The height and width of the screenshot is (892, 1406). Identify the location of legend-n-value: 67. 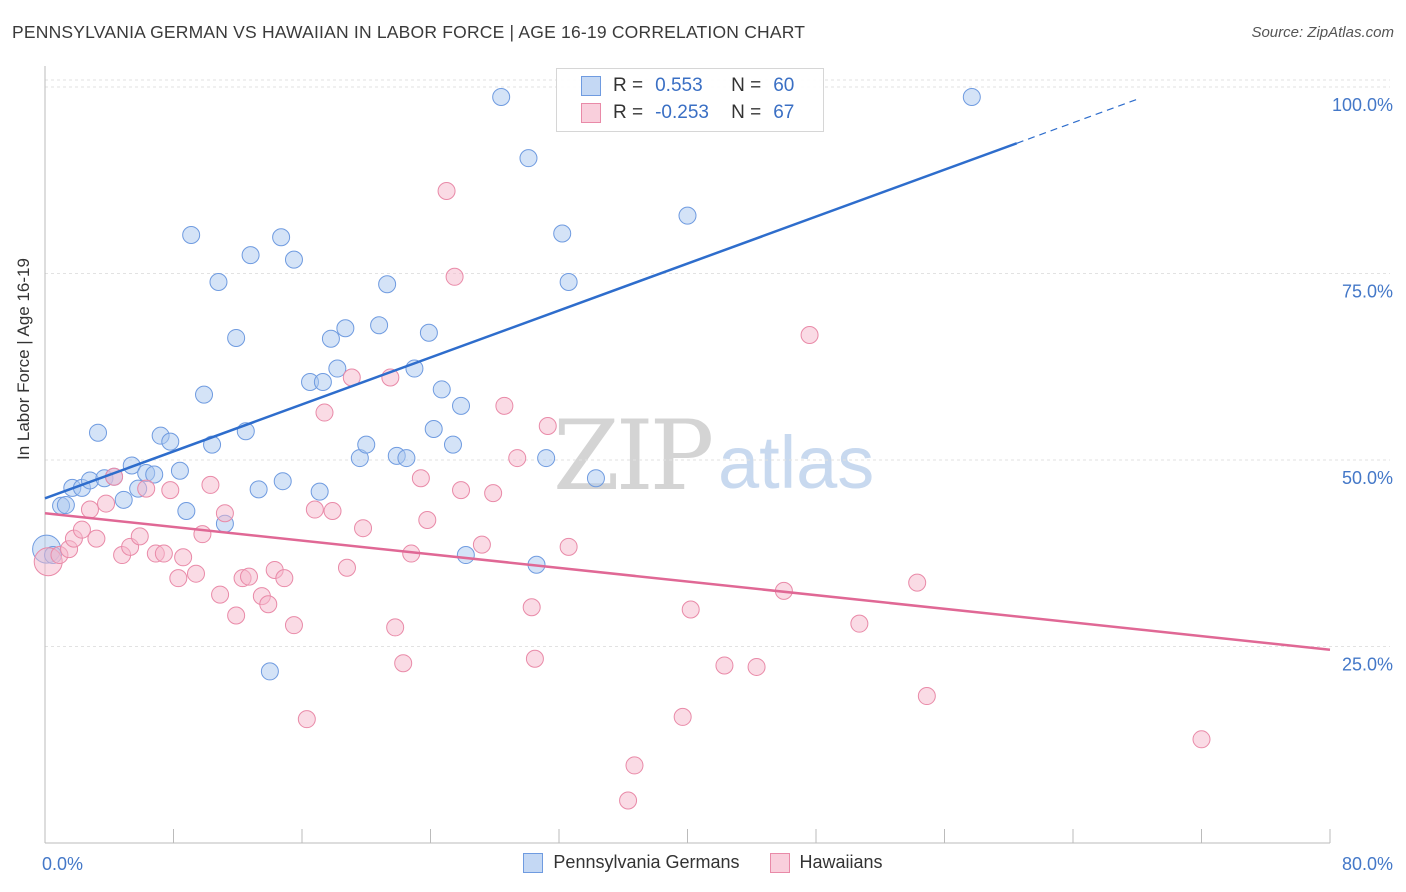
(784, 112).